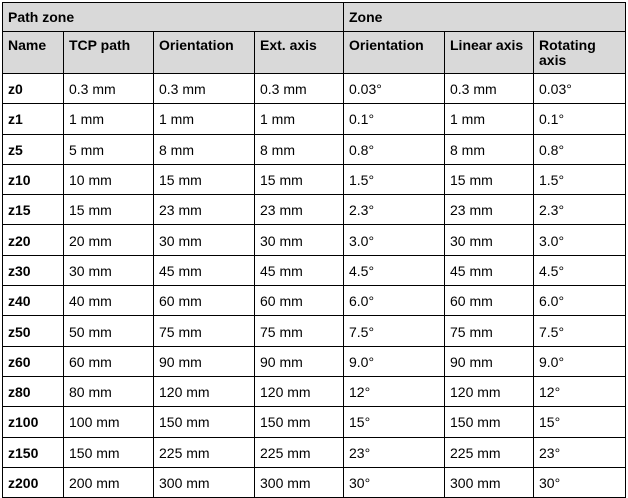 This screenshot has height=498, width=628. Describe the element at coordinates (394, 331) in the screenshot. I see `cell-zone-orientation: 7.5°` at that location.